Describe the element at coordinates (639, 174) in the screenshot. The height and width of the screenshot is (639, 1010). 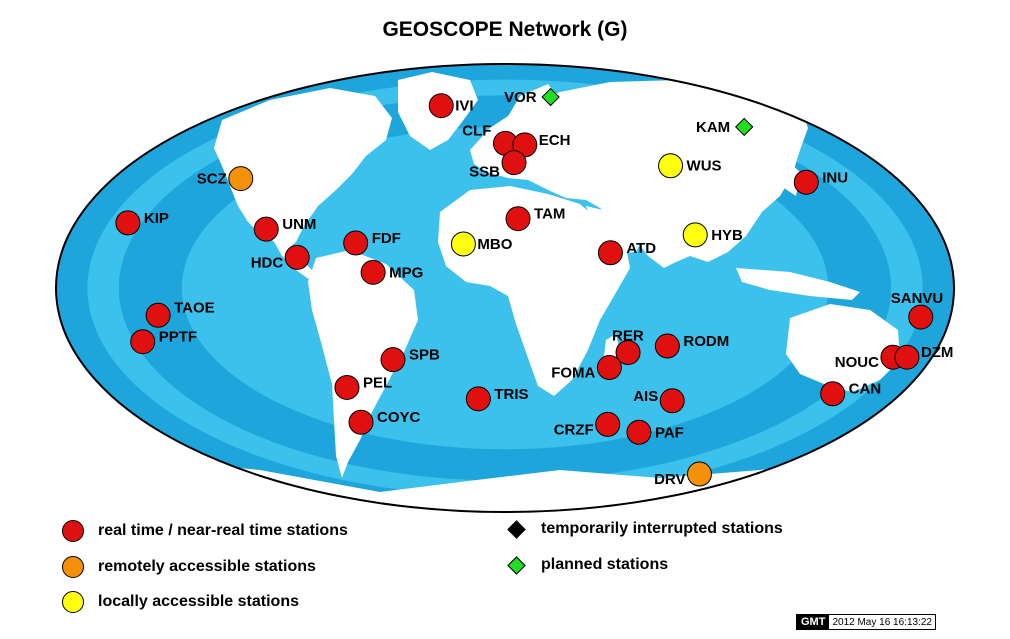
I see `landmass-eurasia` at that location.